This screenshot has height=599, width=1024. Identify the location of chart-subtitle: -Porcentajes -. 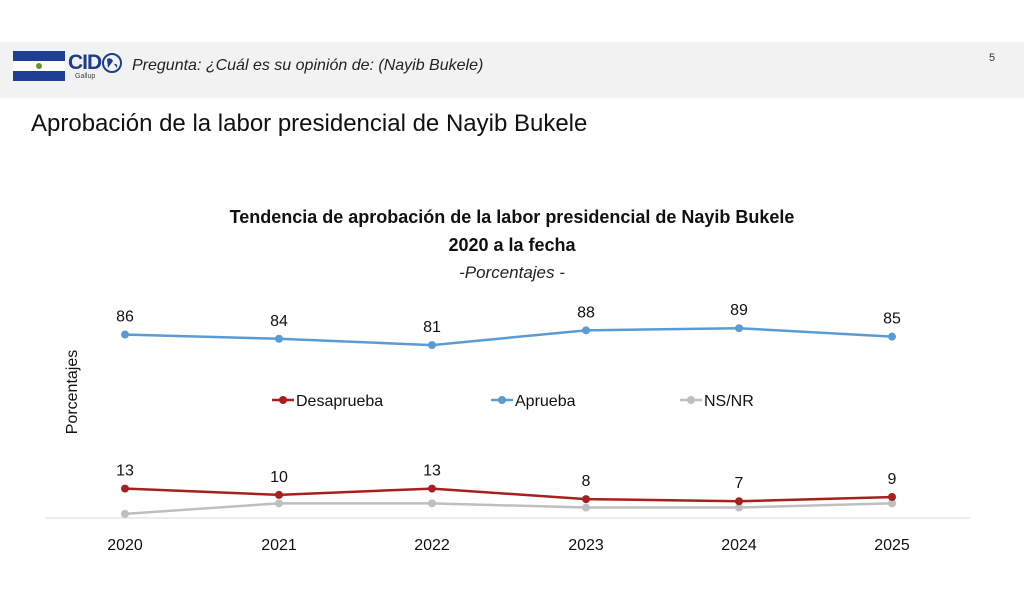
(512, 272).